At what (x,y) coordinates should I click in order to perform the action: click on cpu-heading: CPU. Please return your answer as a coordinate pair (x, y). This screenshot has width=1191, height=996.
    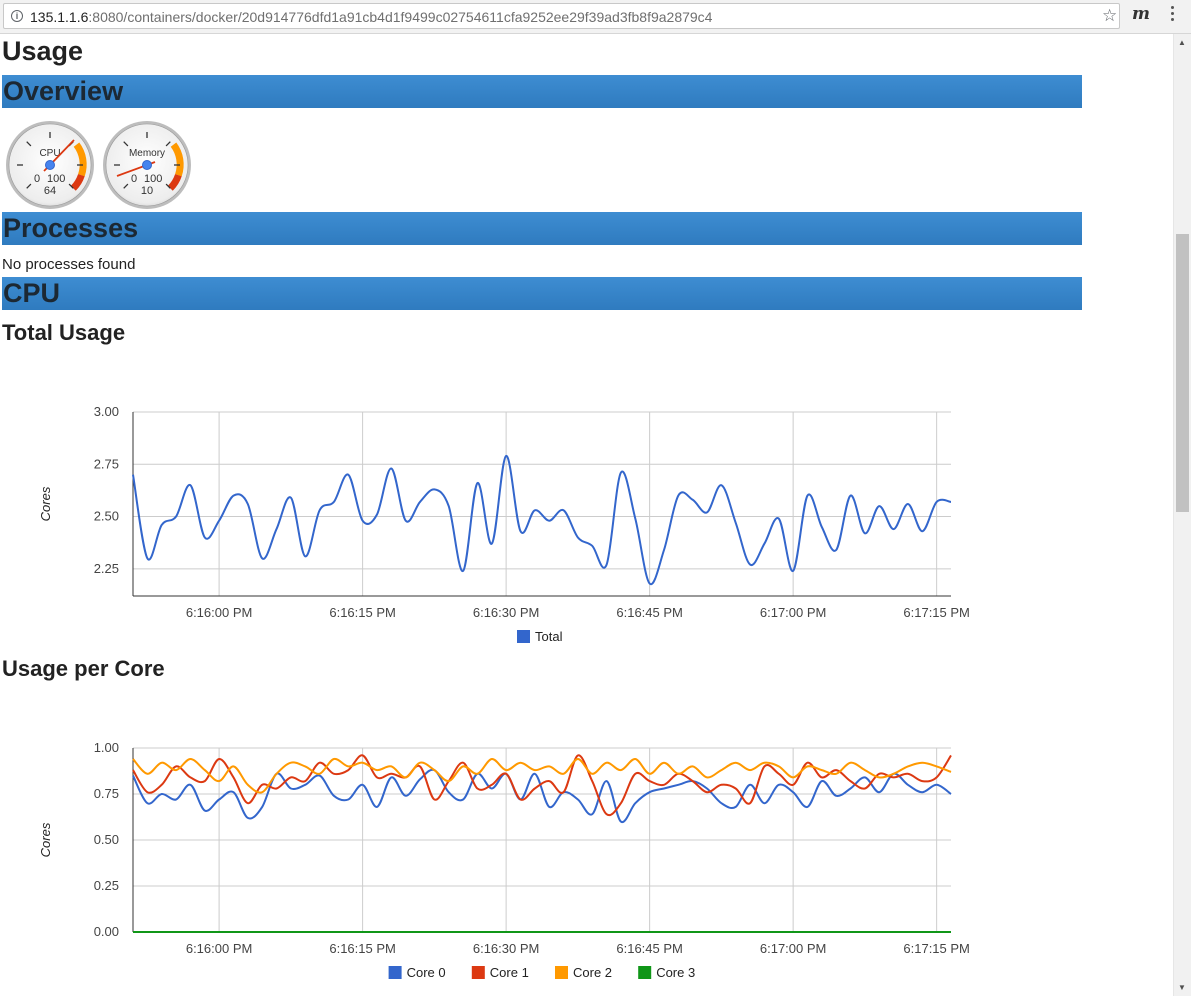
    Looking at the image, I should click on (32, 293).